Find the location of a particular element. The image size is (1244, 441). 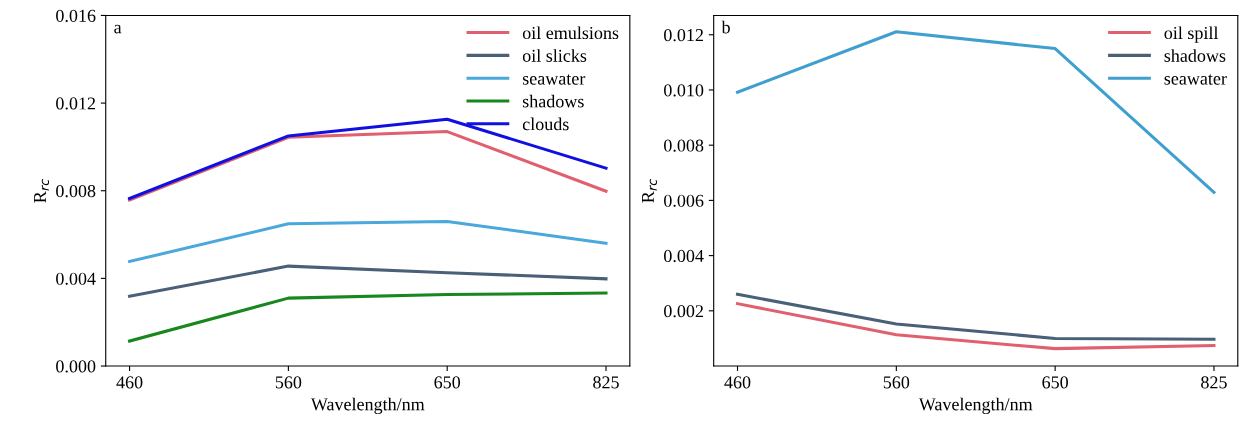

y-tick-label: 0.006 is located at coordinates (684, 200).